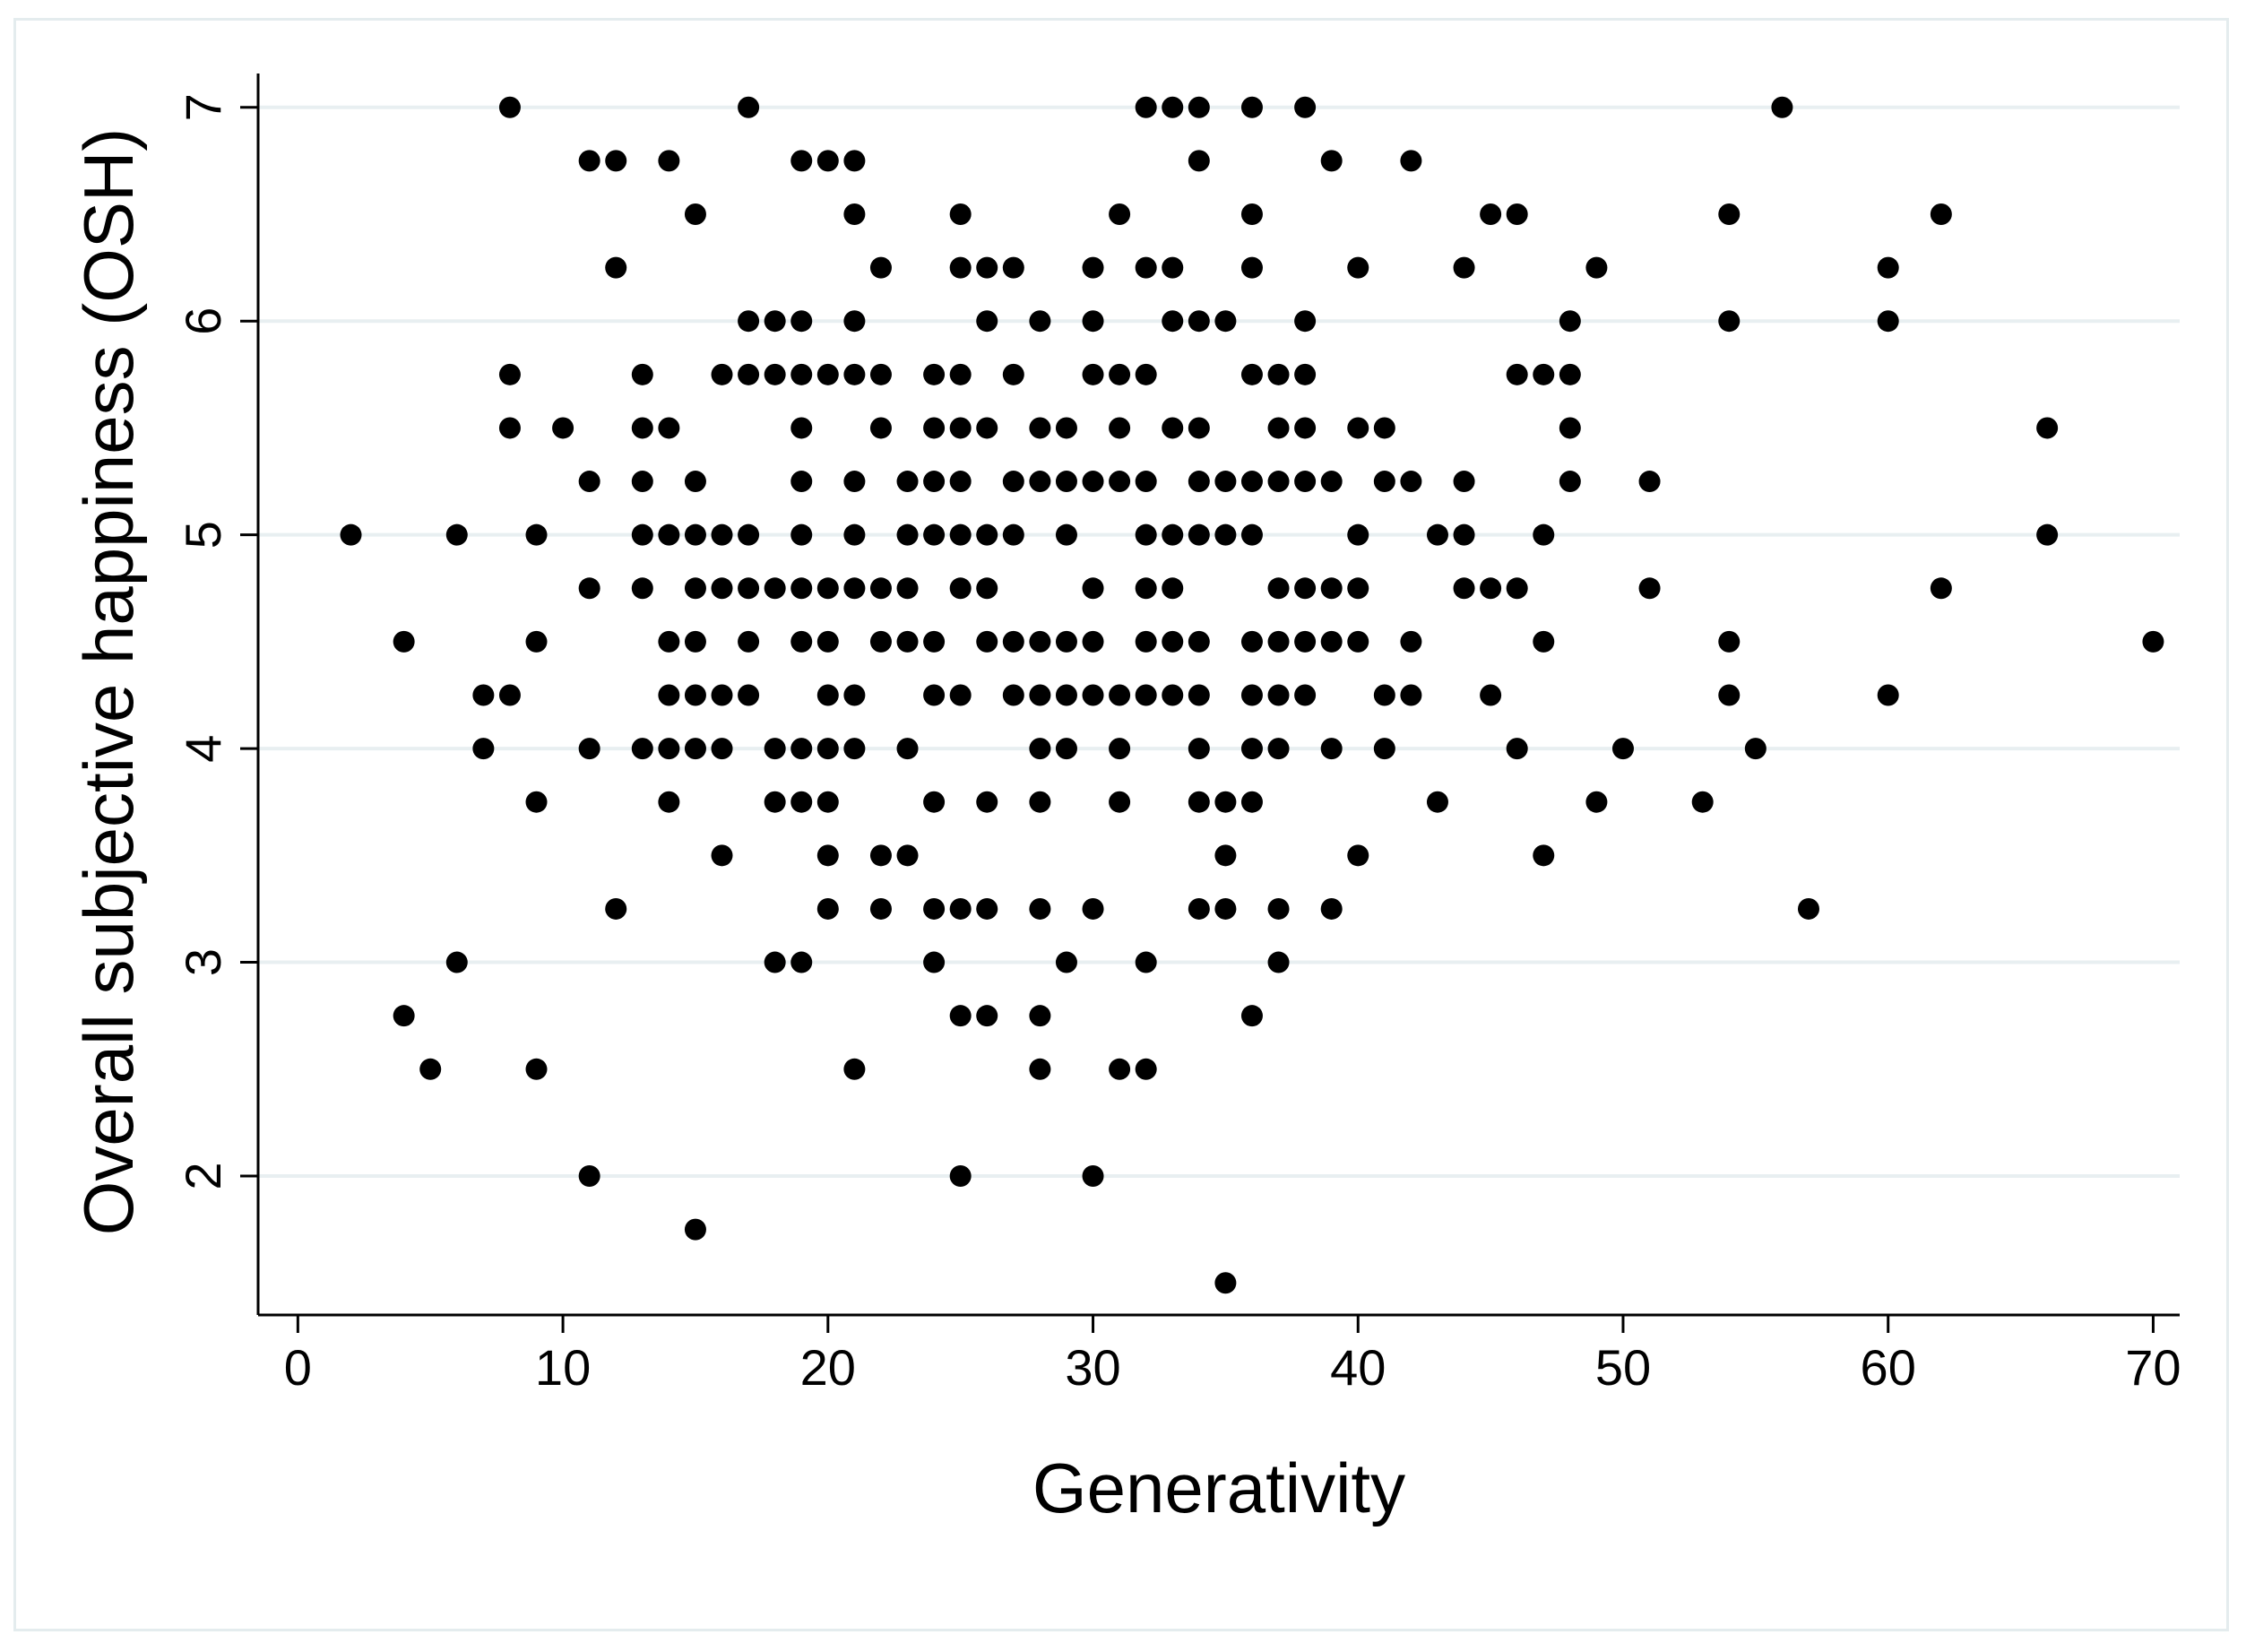 The height and width of the screenshot is (1652, 2246). Describe the element at coordinates (1092, 1367) in the screenshot. I see `x-tick-label: 30` at that location.